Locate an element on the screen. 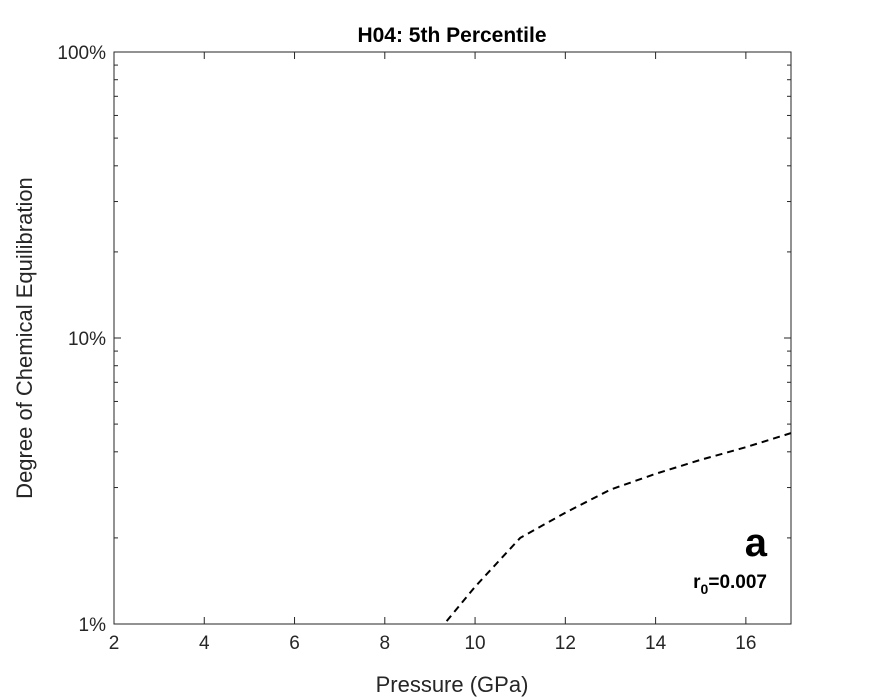  x-tick-label: 2 is located at coordinates (114, 643).